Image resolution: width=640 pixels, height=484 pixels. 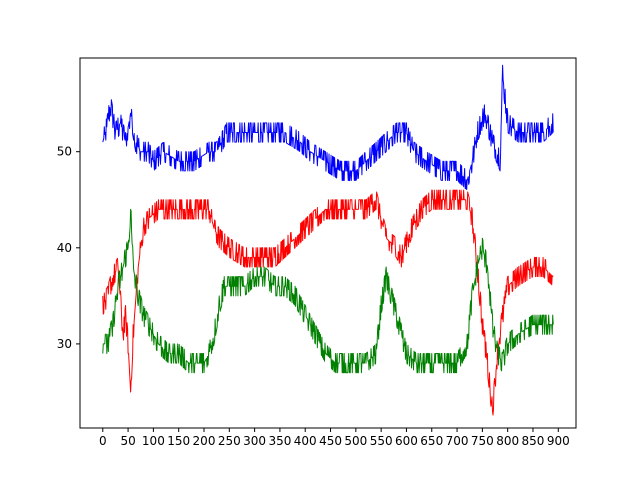 What do you see at coordinates (507, 441) in the screenshot?
I see `x-tick-label: 800` at bounding box center [507, 441].